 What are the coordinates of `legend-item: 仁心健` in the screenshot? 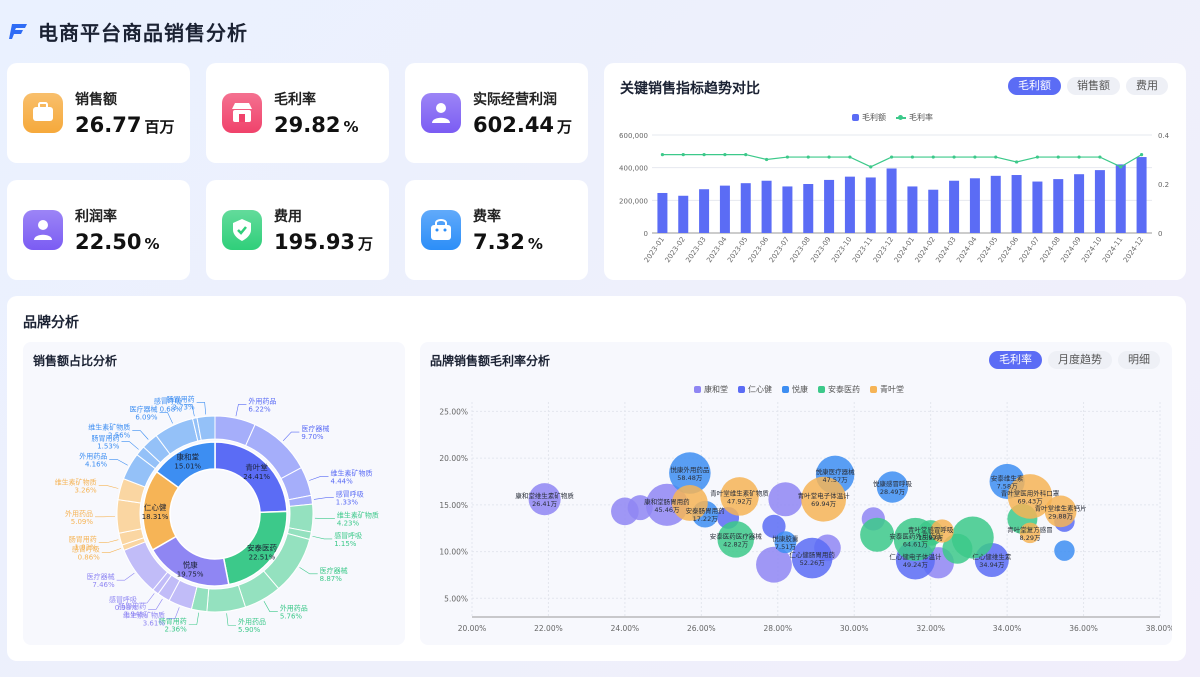 It's located at (755, 389).